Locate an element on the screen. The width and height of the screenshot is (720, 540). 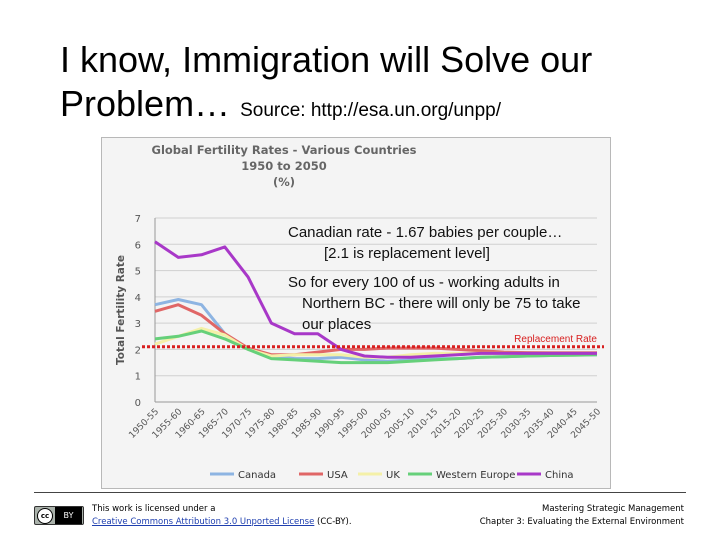
y-tick-label-7: 7 is located at coordinates (138, 219).